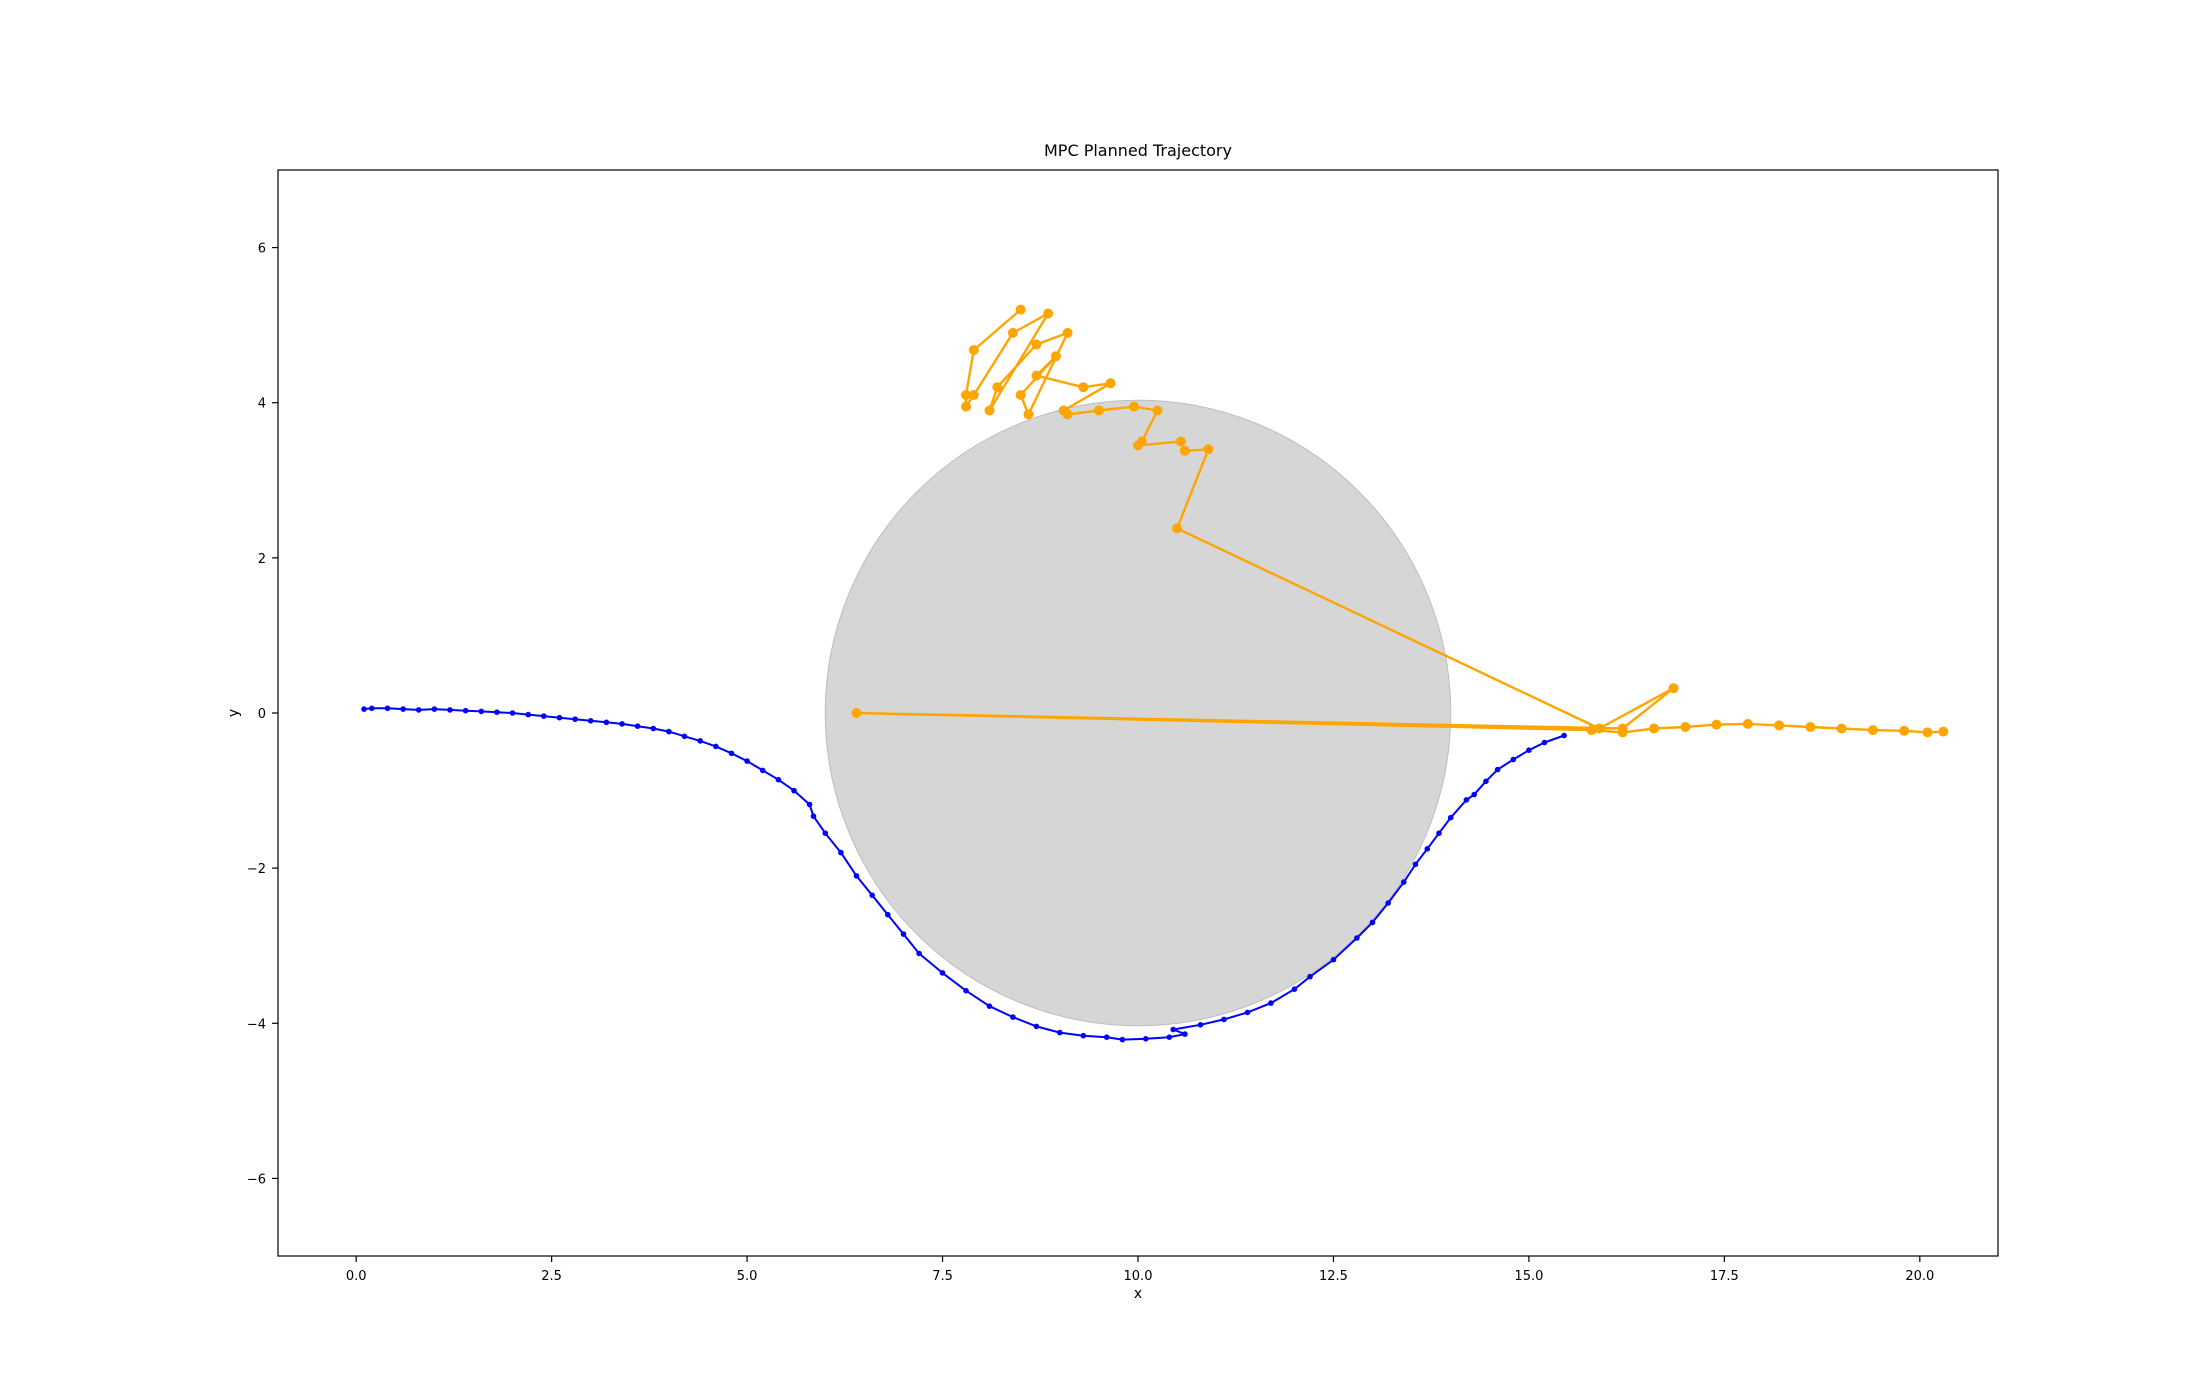  I want to click on y-tick-label: 0, so click(262, 714).